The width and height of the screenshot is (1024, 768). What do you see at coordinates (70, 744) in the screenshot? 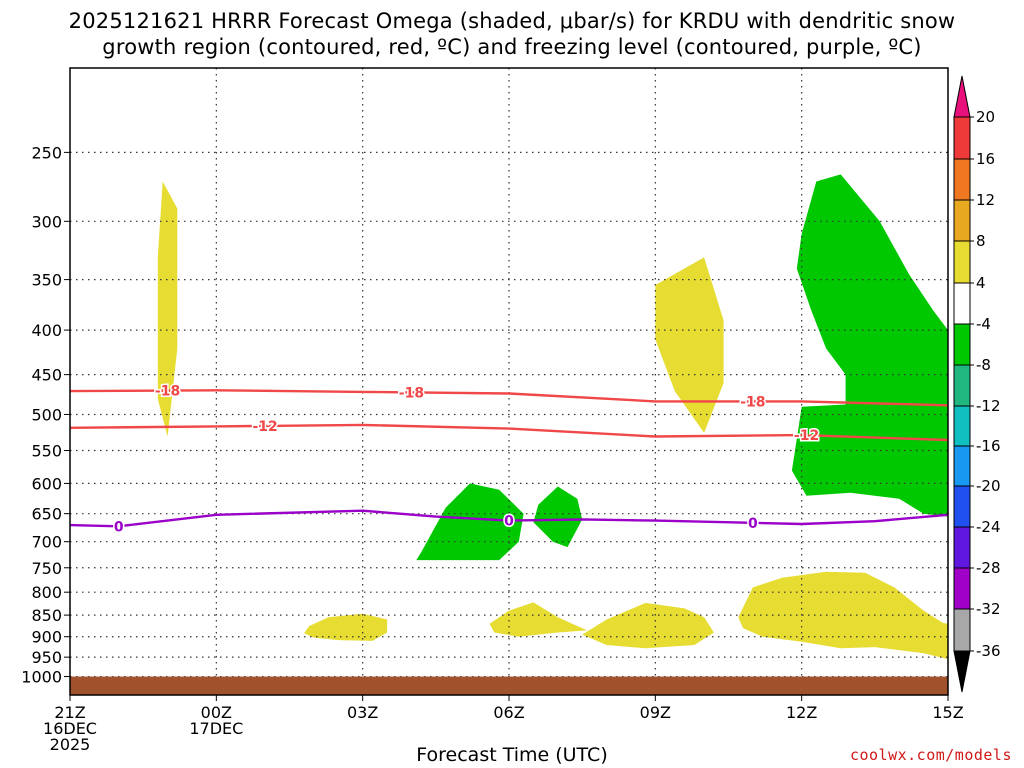
I see `x-tick-label-0-2: 2025` at bounding box center [70, 744].